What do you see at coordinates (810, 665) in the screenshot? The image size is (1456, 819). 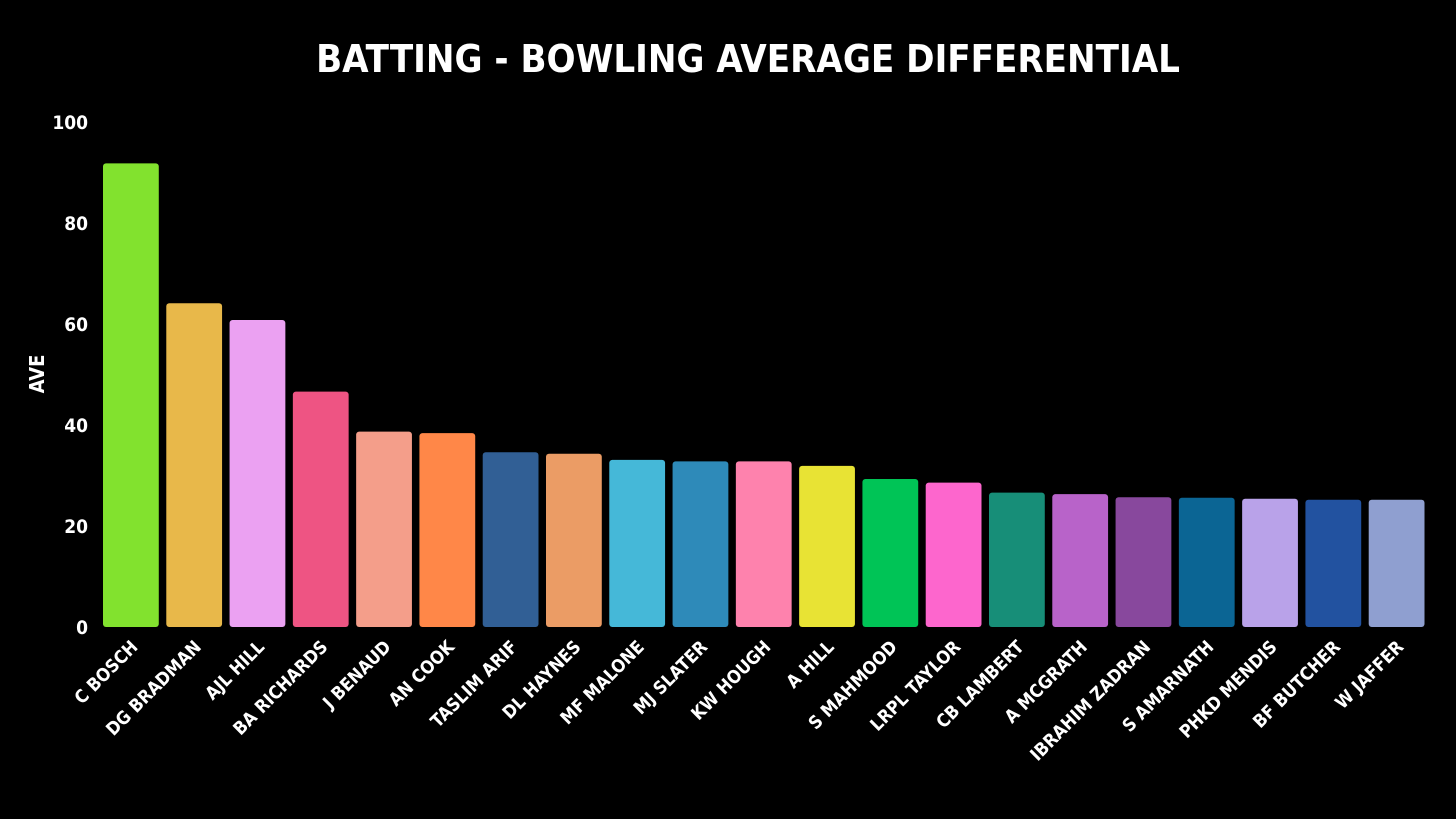 I see `x-tick-label: A HILL` at bounding box center [810, 665].